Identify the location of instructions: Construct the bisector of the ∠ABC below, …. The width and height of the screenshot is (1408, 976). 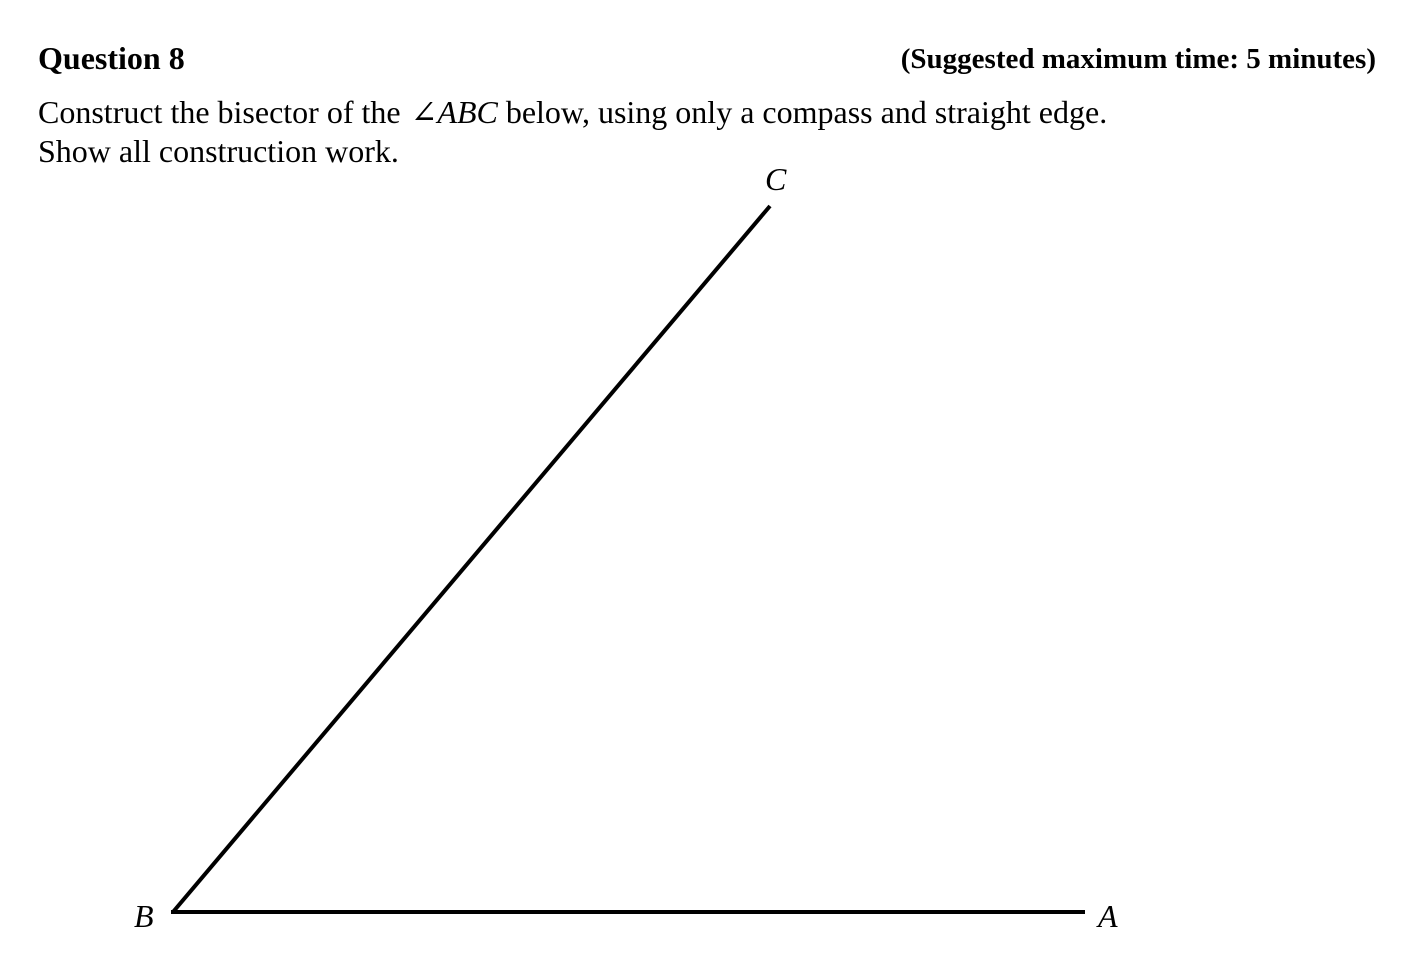
(572, 132).